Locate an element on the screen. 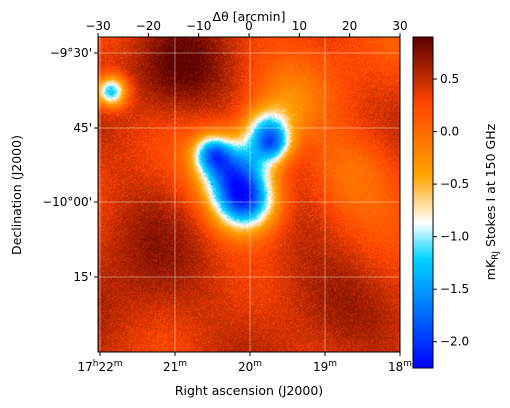  top-axis-tick-label: 10 is located at coordinates (299, 26).